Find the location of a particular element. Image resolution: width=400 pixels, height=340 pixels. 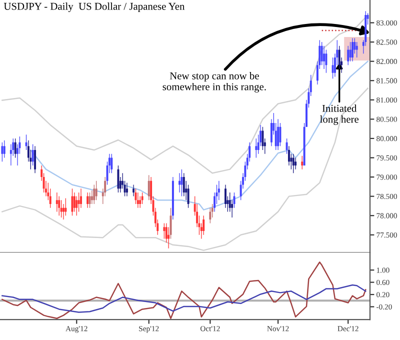

annotation: New stop can now be somewhere in this range. is located at coordinates (214, 82).